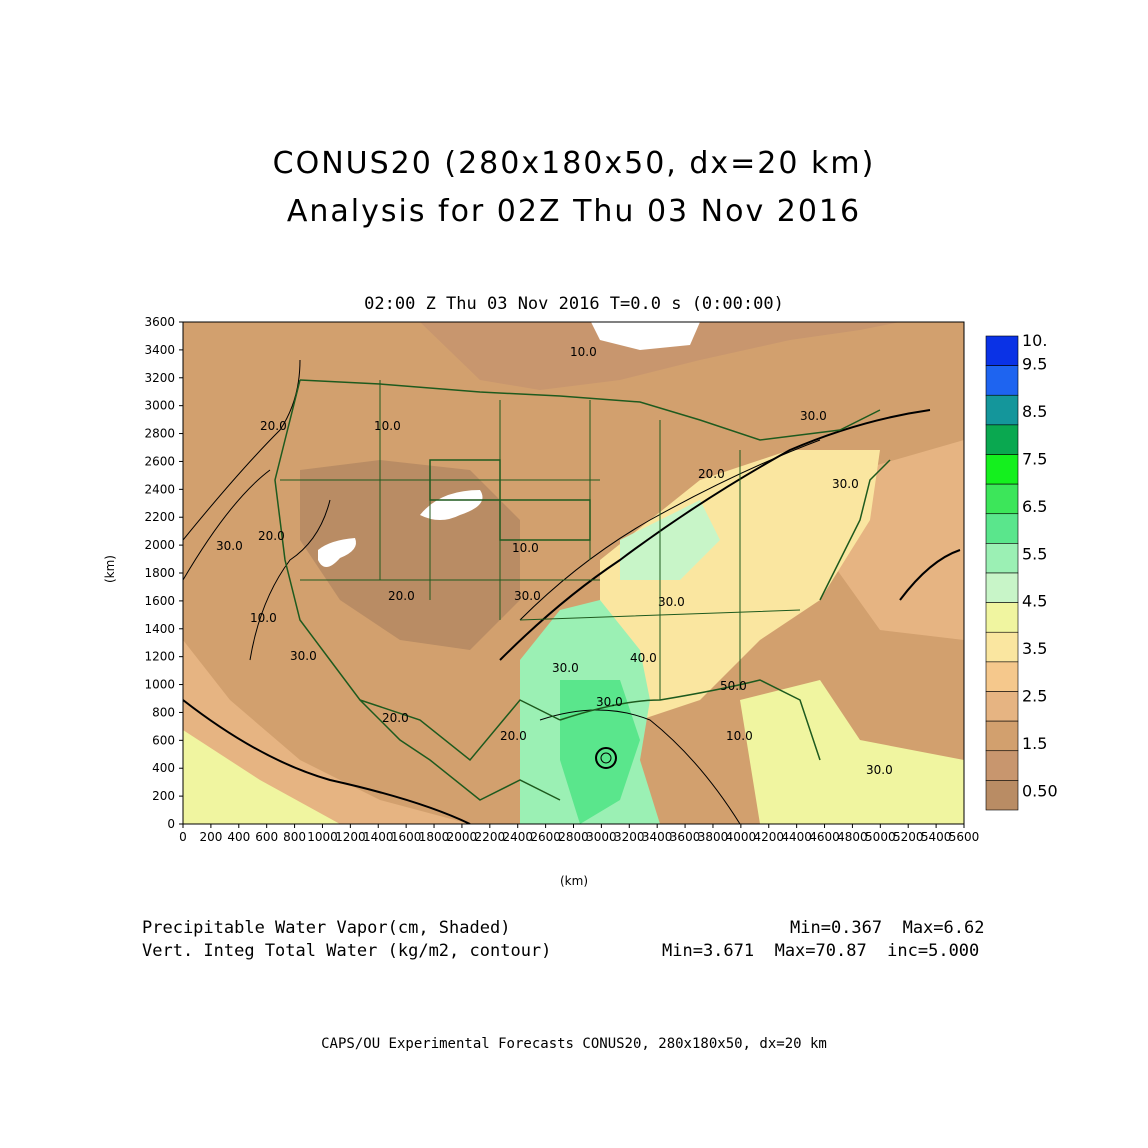 The width and height of the screenshot is (1148, 1148). What do you see at coordinates (643, 658) in the screenshot?
I see `contour-value-label: 40.0` at bounding box center [643, 658].